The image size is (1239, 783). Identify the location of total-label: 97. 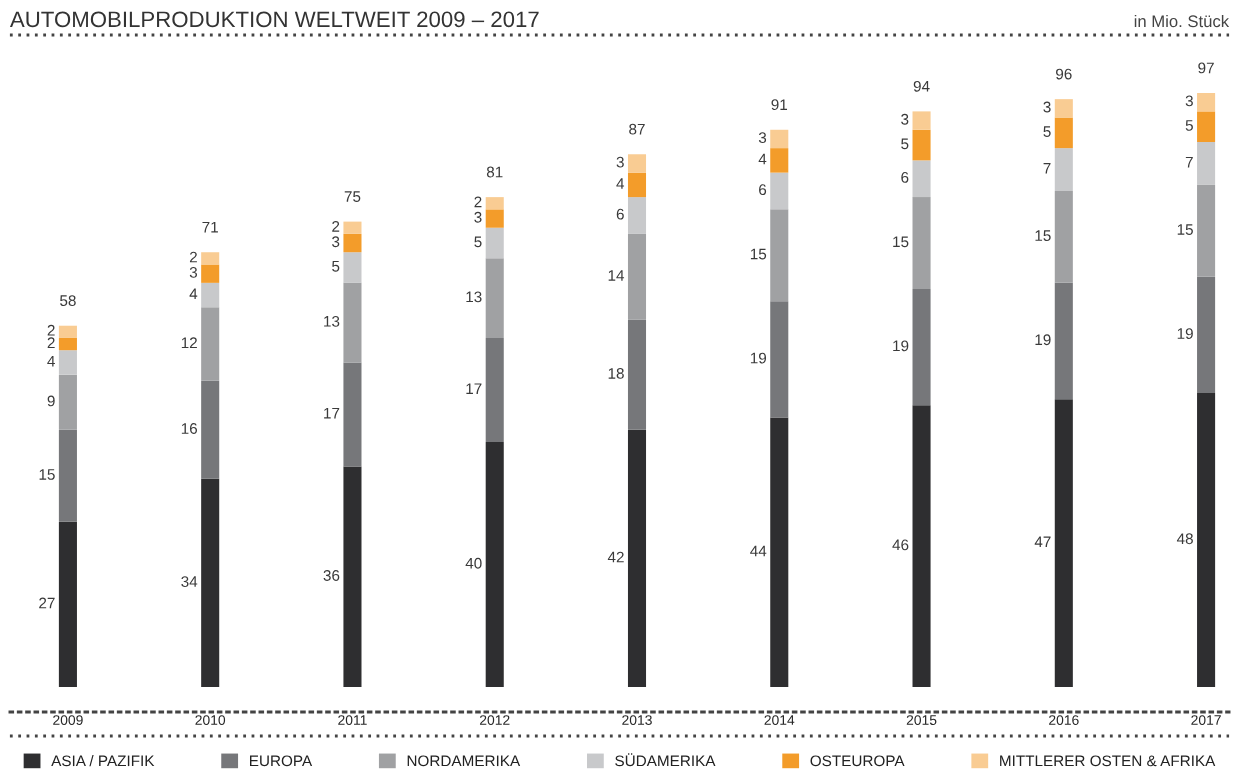
(1206, 68).